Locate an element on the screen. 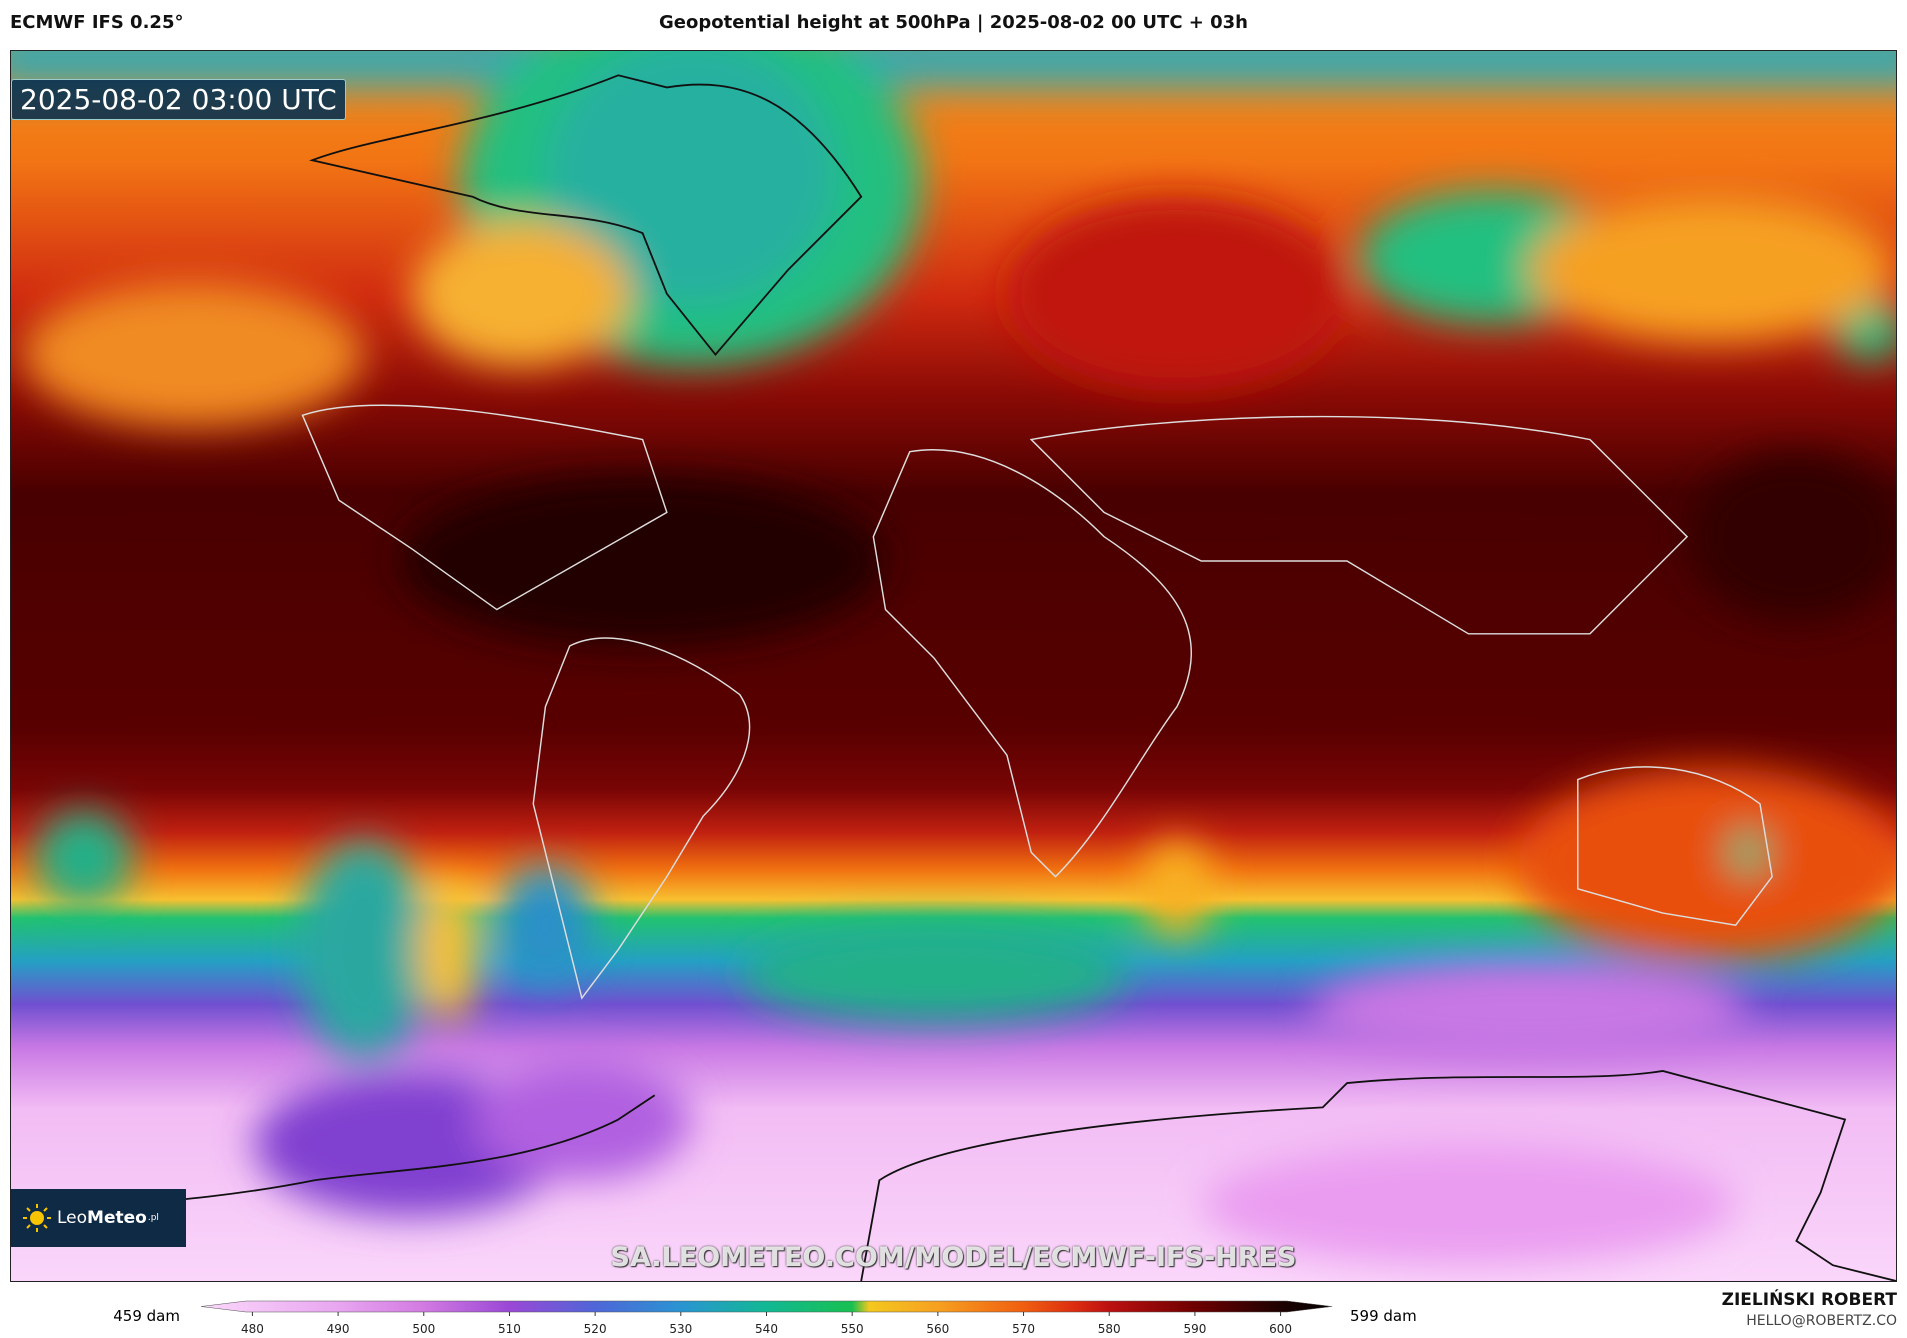 Image resolution: width=1907 pixels, height=1338 pixels. colorbar-max: 599 dam is located at coordinates (1383, 1316).